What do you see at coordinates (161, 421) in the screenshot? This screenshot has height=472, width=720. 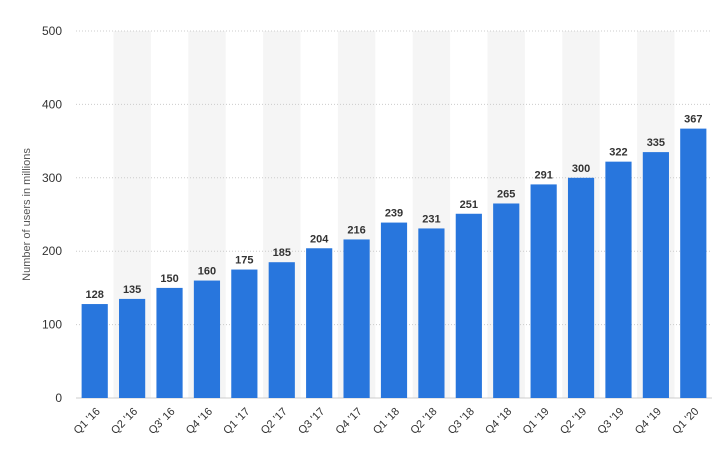 I see `x-tick-label: Q3' 16` at bounding box center [161, 421].